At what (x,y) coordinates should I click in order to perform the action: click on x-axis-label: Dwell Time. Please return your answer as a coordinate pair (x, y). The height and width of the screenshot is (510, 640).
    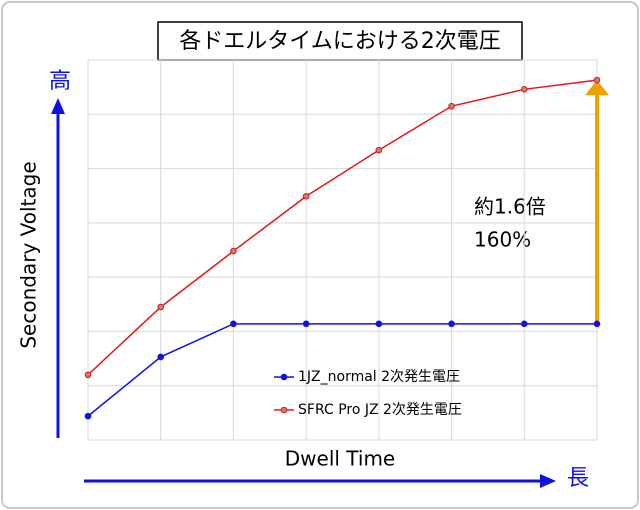
    Looking at the image, I should click on (340, 459).